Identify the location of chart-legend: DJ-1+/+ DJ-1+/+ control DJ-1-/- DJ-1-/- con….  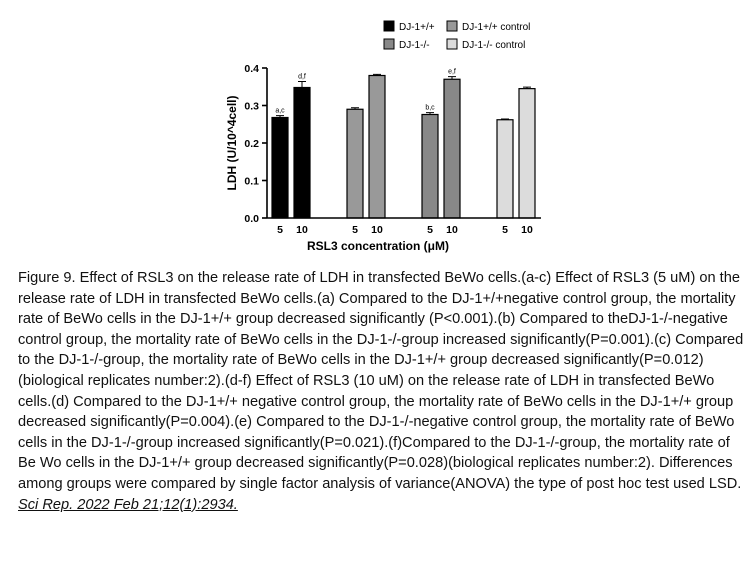
(456, 35).